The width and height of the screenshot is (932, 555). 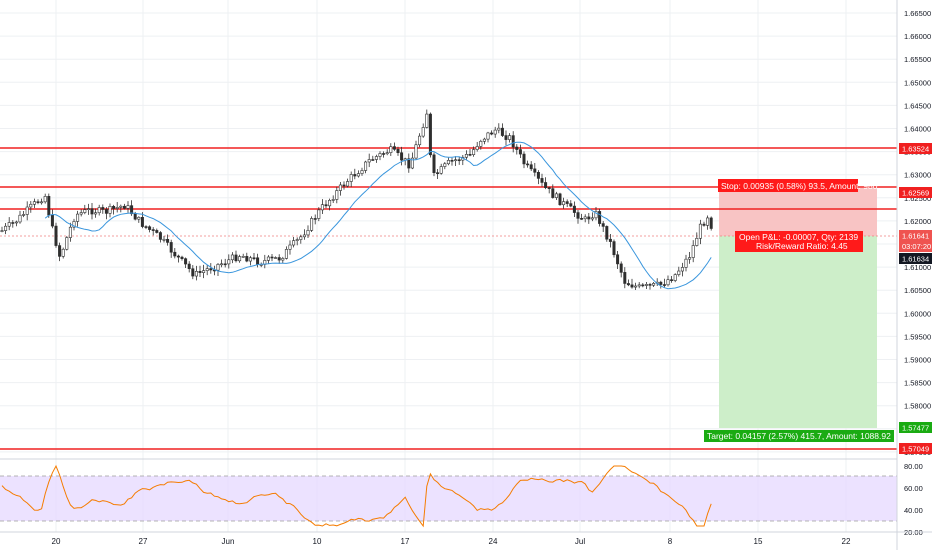 What do you see at coordinates (917, 129) in the screenshot?
I see `price-label: 1.64000` at bounding box center [917, 129].